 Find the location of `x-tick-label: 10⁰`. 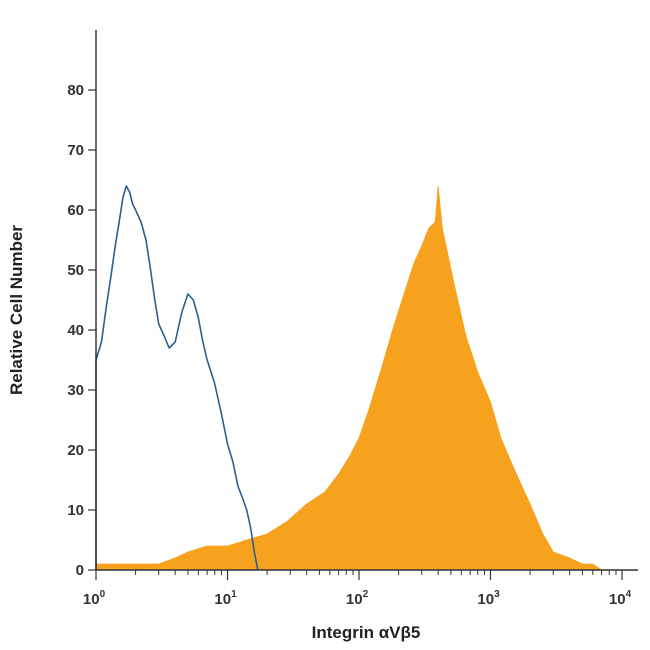

x-tick-label: 10⁰ is located at coordinates (94, 598).